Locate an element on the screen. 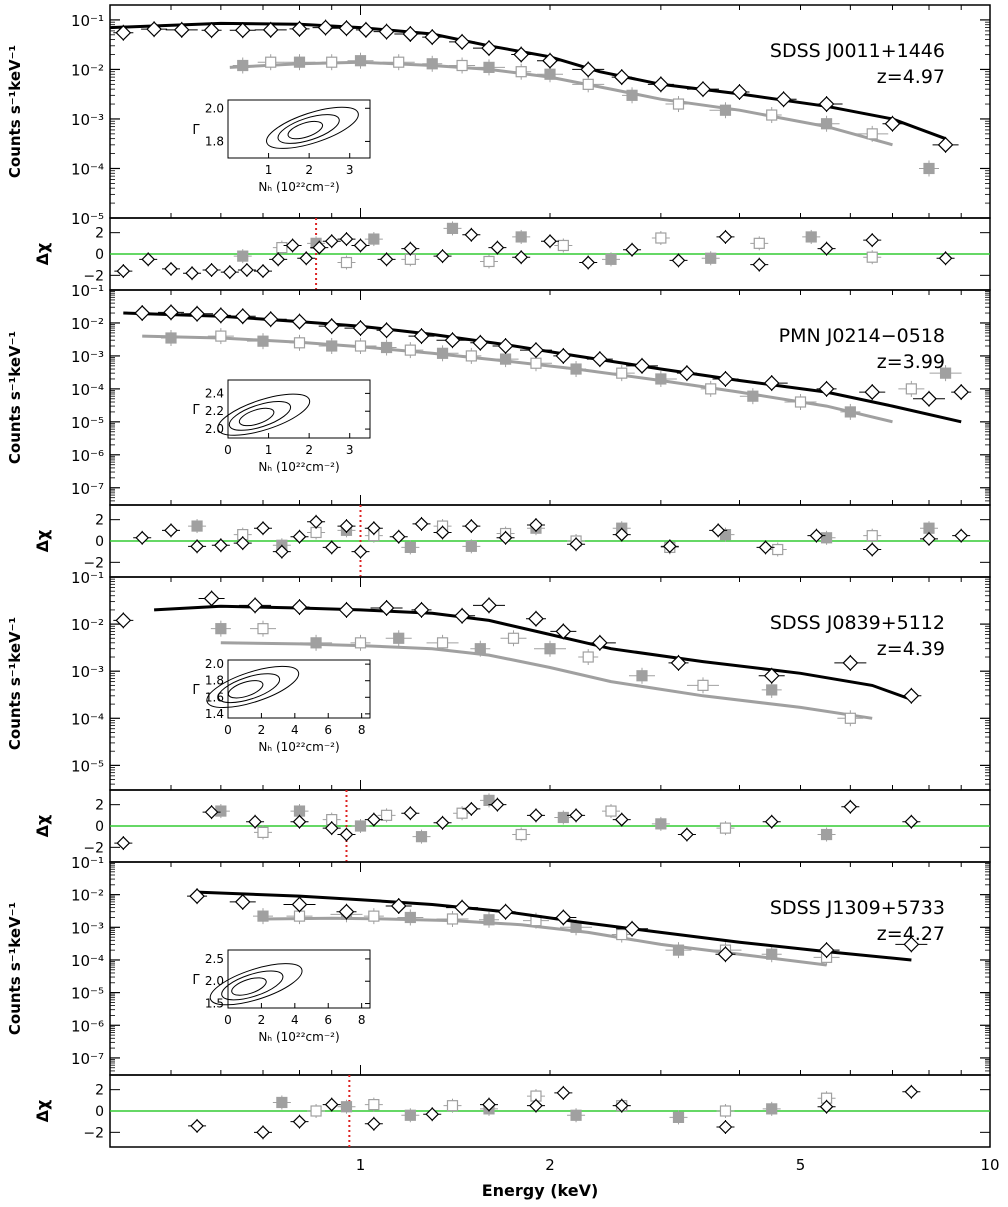 This screenshot has height=1207, width=1008. inset-frame is located at coordinates (299, 409).